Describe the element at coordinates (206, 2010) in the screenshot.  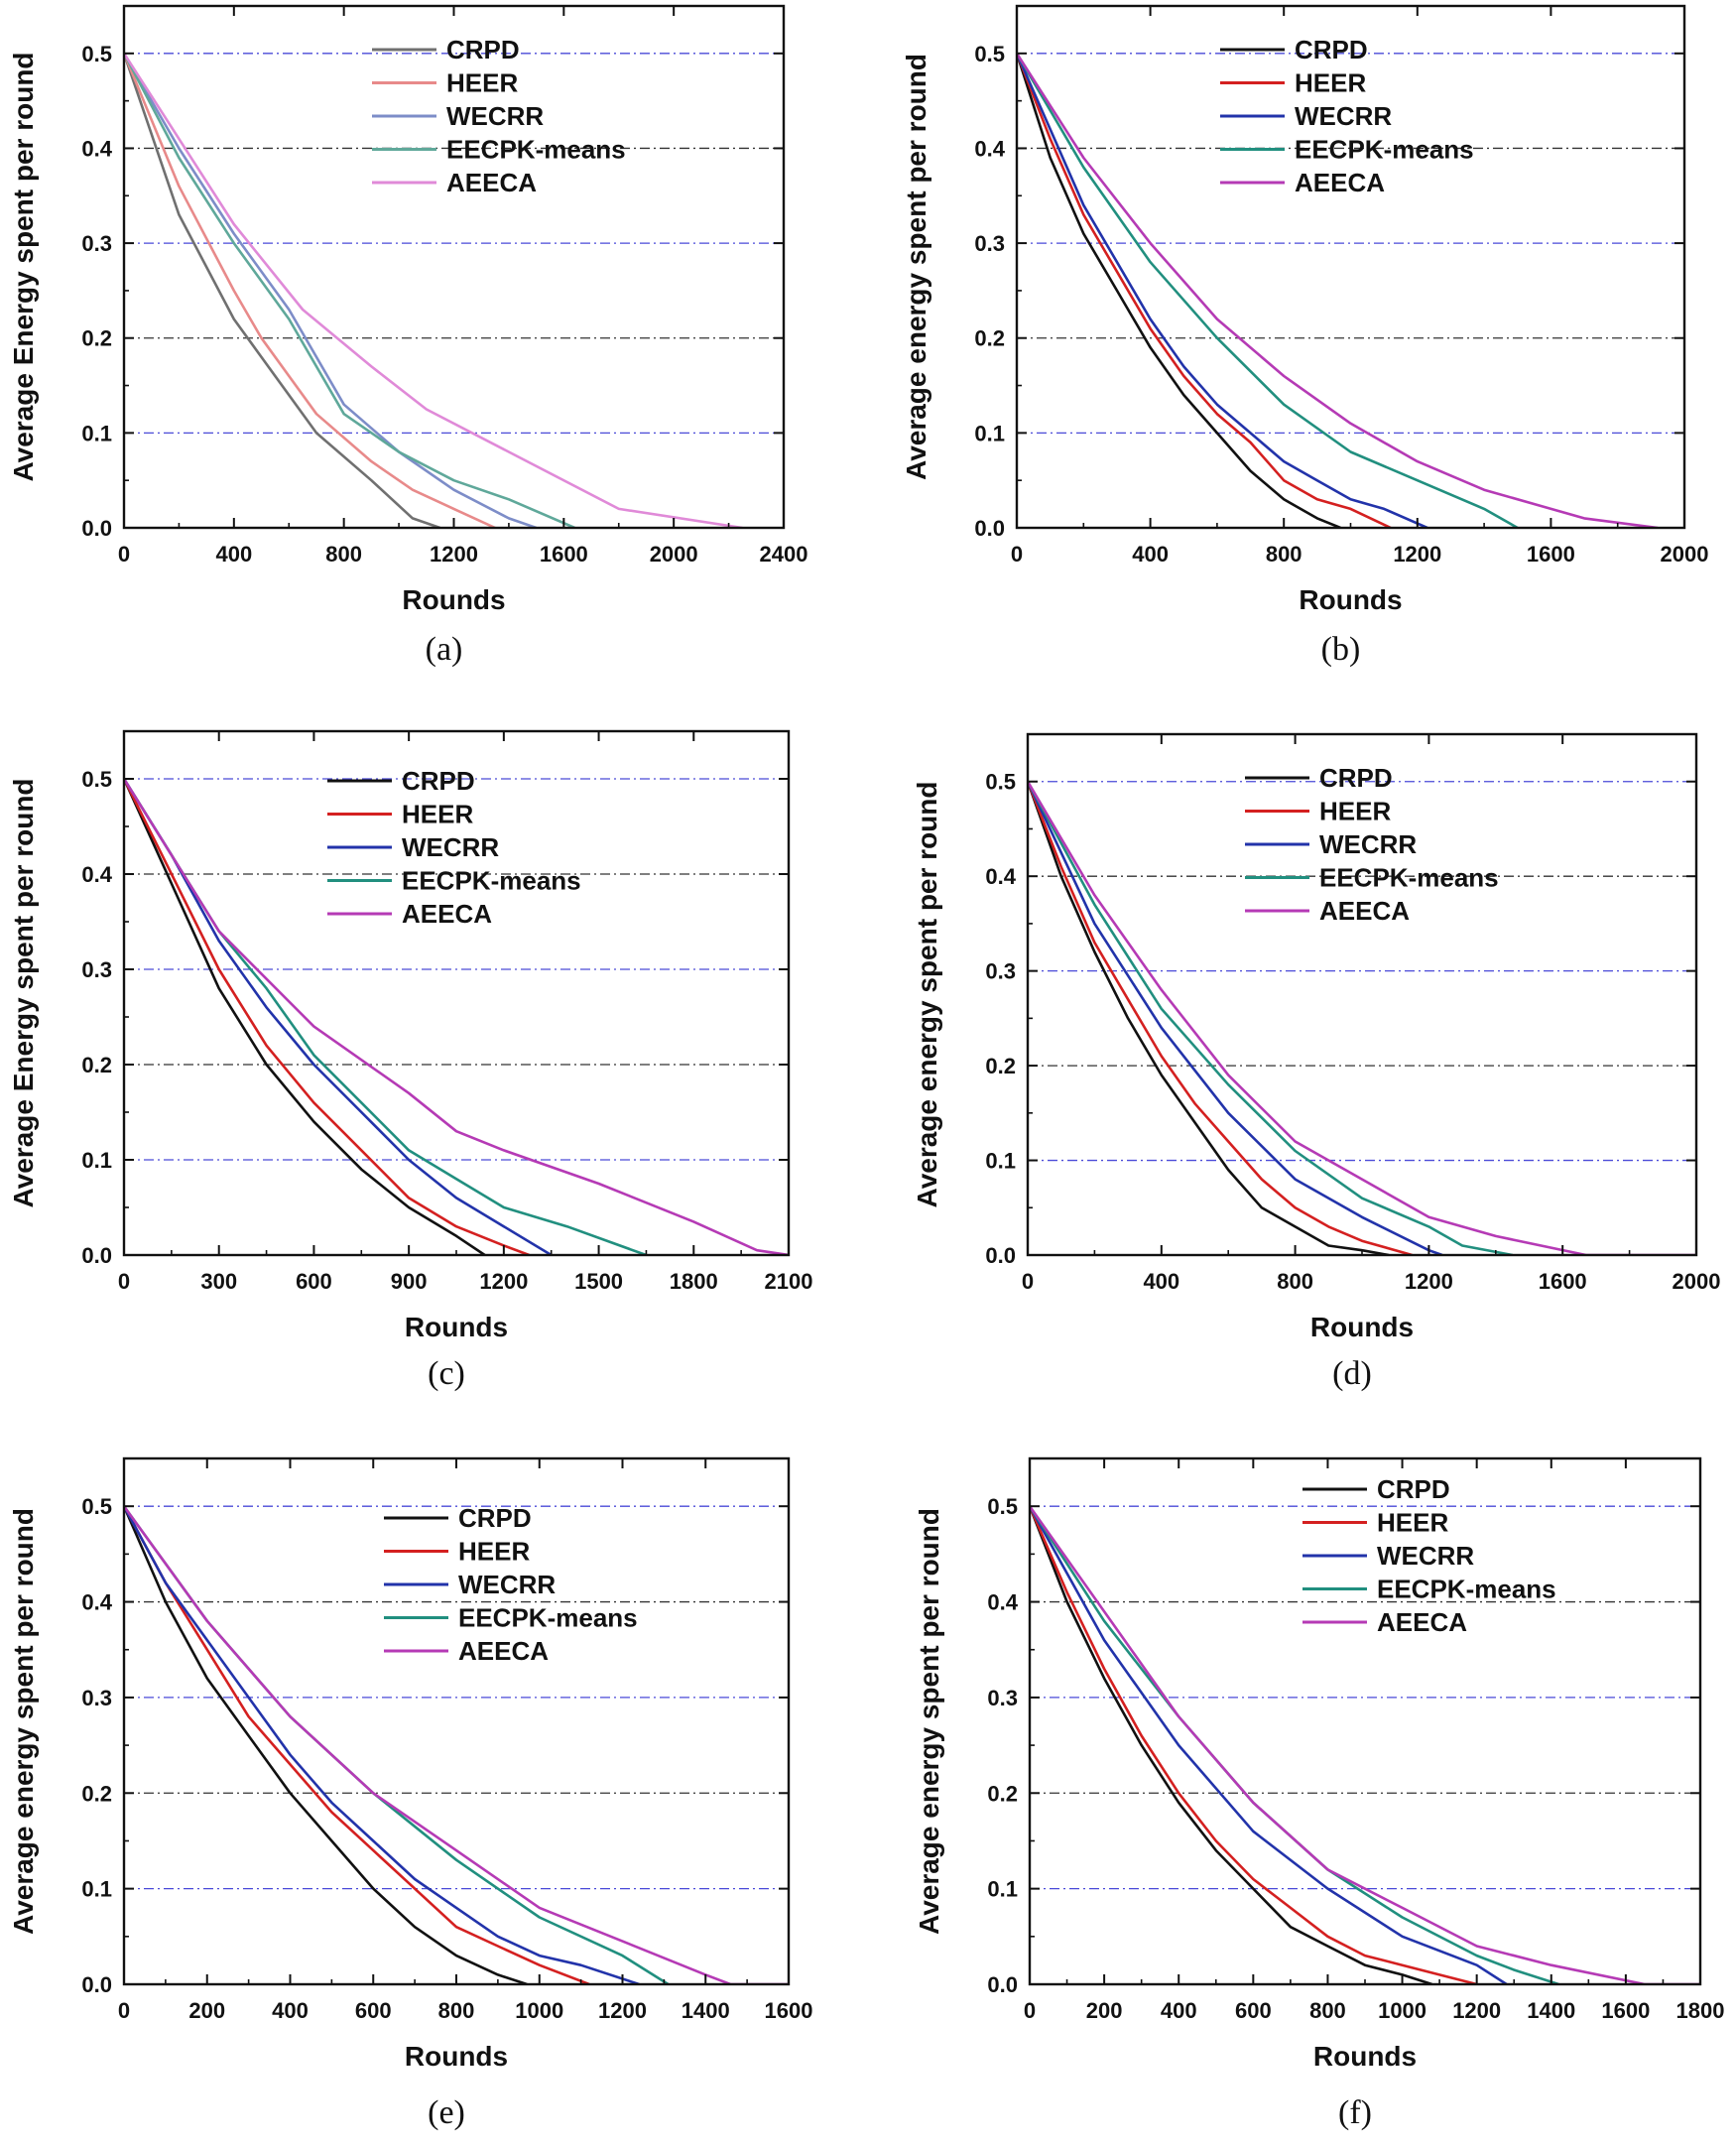
I see `x-tick-label: 200` at that location.